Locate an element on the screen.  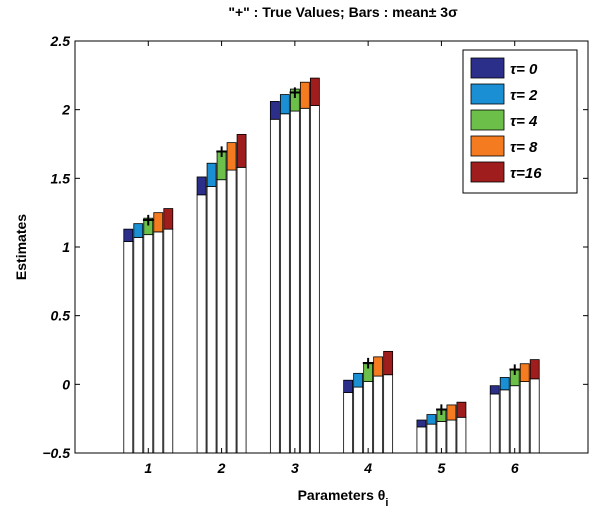
x-tick-label-2: 2 is located at coordinates (221, 468).